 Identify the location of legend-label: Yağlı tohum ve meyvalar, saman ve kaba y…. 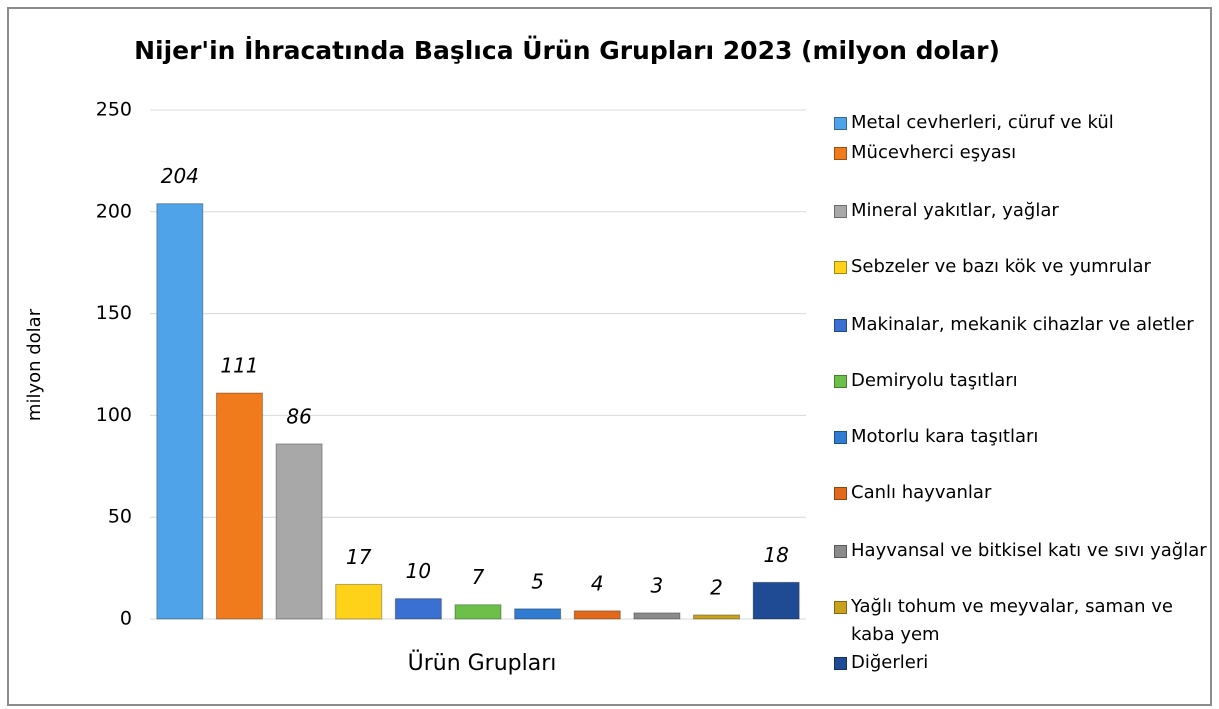
(1012, 620).